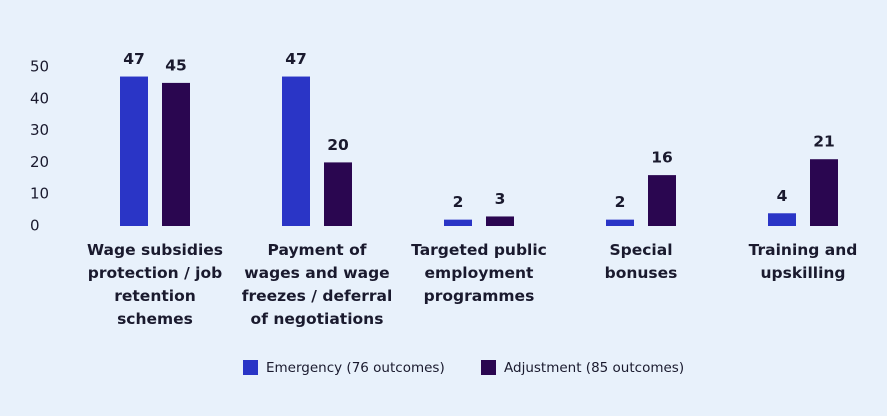  What do you see at coordinates (479, 273) in the screenshot?
I see `x-tick-label: Targeted public employment programmes` at bounding box center [479, 273].